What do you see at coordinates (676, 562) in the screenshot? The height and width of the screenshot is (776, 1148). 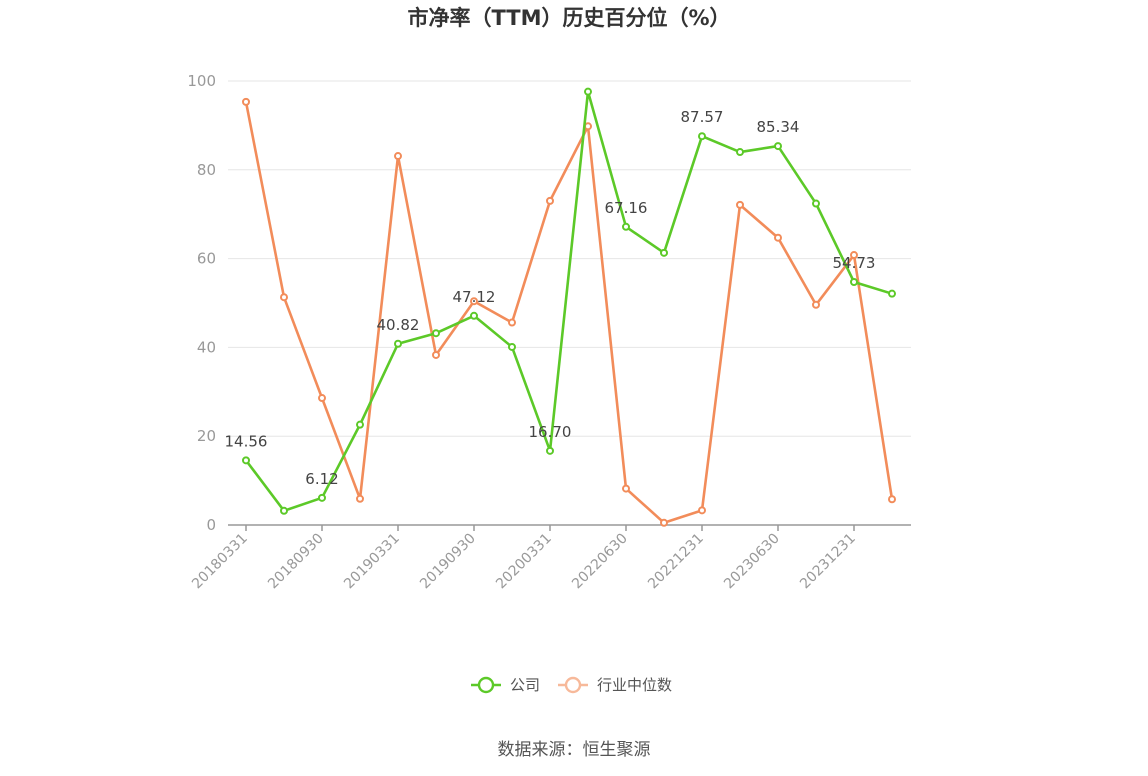 I see `x-tick-label: 20221231` at bounding box center [676, 562].